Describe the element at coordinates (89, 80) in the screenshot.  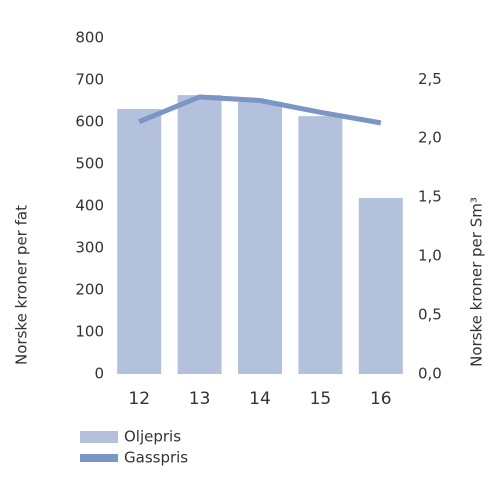
I see `y-tick-label: 700` at that location.